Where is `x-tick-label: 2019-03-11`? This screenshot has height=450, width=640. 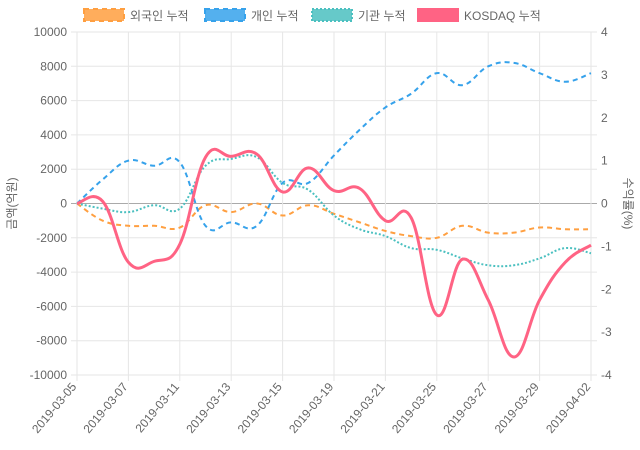
x-tick-label: 2019-03-11 is located at coordinates (157, 408).